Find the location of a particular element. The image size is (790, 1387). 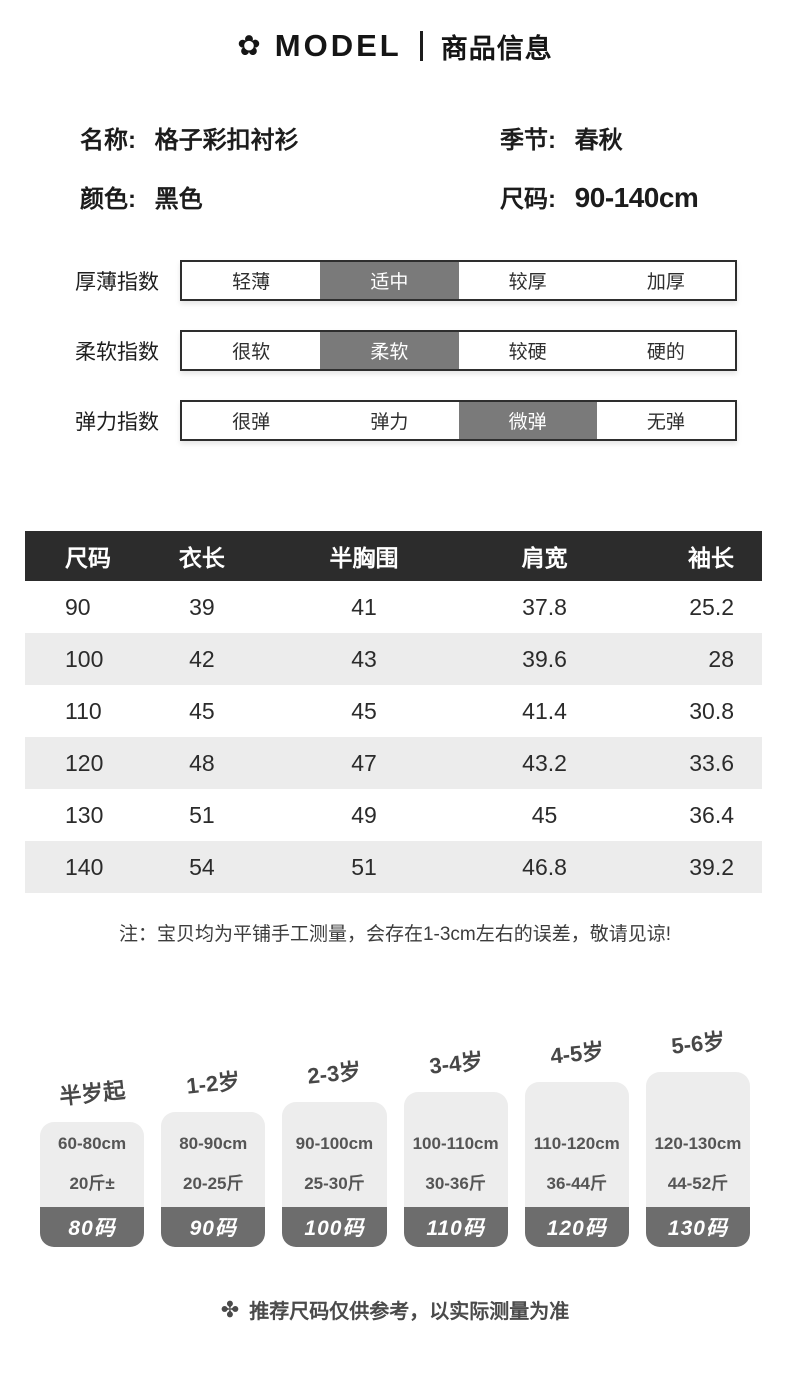

table-row: 130 51 49 45 36.4 is located at coordinates (393, 815).